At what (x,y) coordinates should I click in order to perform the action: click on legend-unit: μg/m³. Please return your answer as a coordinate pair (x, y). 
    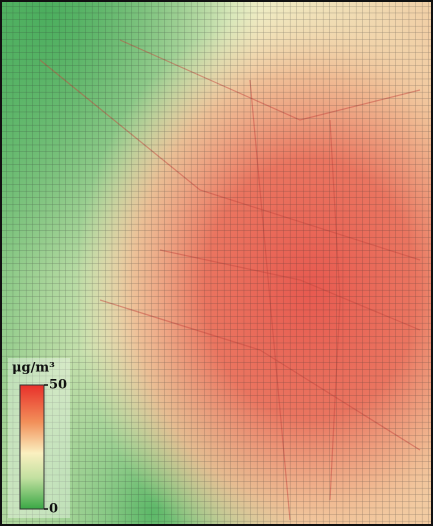
    Looking at the image, I should click on (33, 368).